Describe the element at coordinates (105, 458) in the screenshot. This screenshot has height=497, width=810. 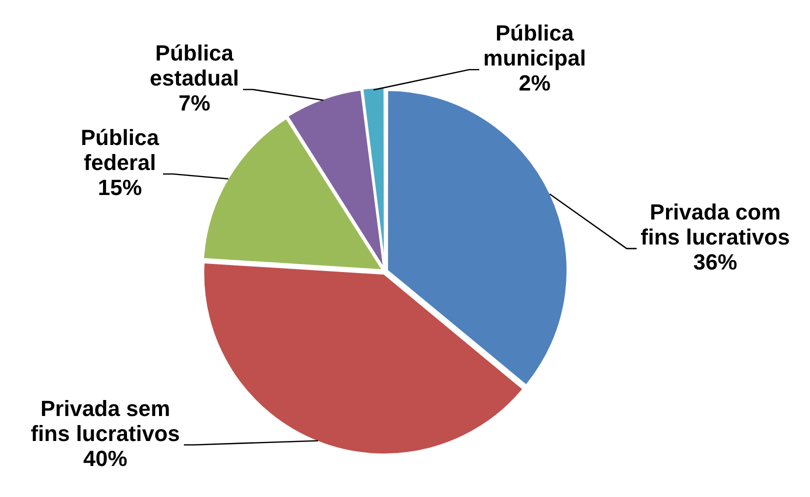
I see `data-label: 40%` at that location.